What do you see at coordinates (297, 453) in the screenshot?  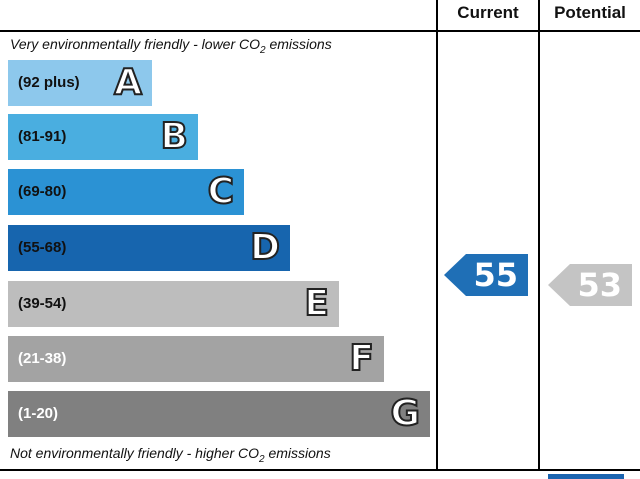 I see `bottom-caption-suffix: emissions` at bounding box center [297, 453].